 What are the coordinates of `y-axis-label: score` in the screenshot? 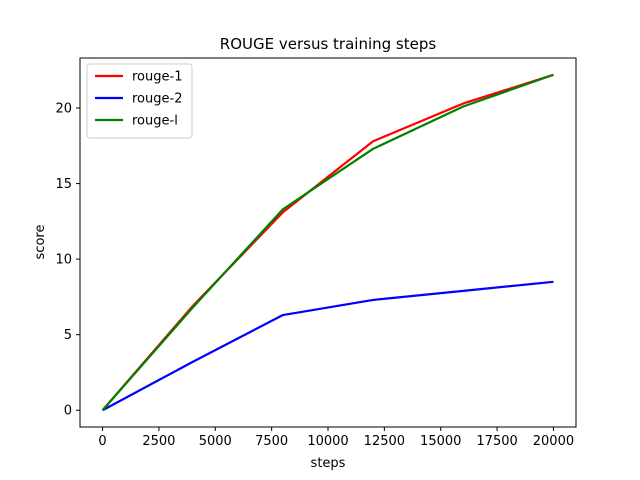 It's located at (40, 242).